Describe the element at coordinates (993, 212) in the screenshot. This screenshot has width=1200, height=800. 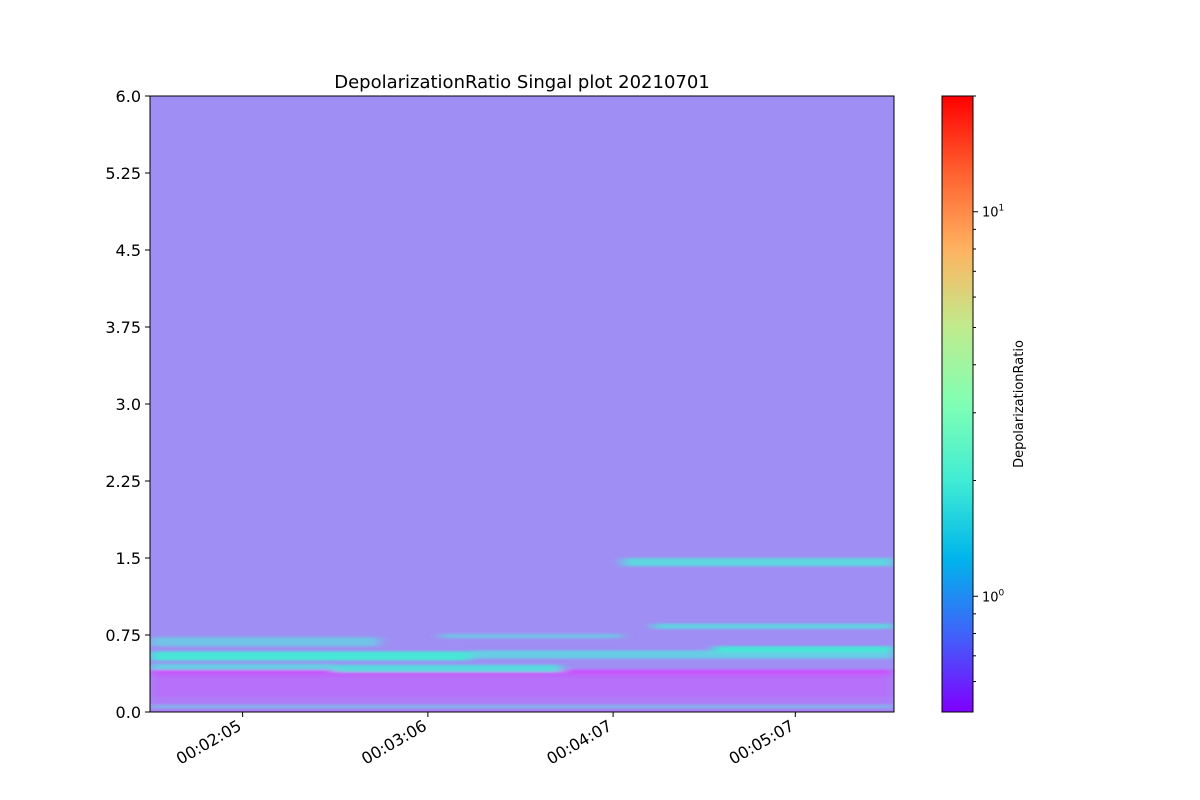
I see `colorbar-tick-label: 10¹` at that location.